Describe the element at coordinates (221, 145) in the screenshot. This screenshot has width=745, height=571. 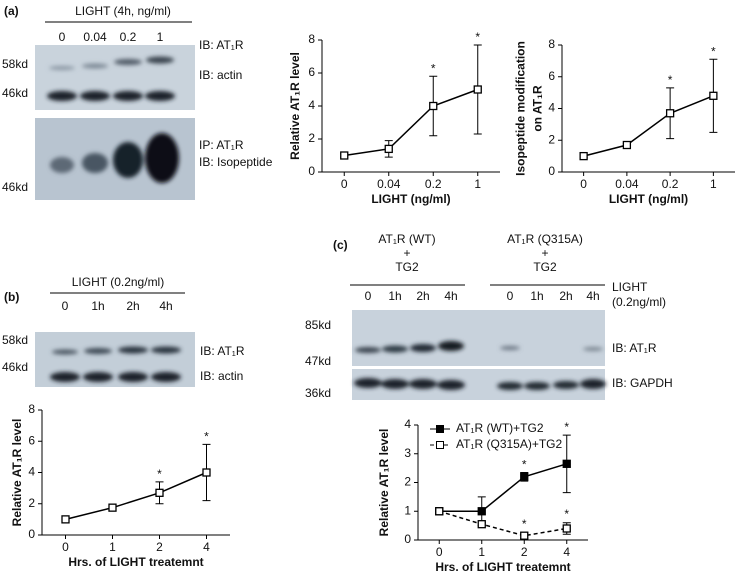
I see `blot-label: IP: AT₁R` at that location.